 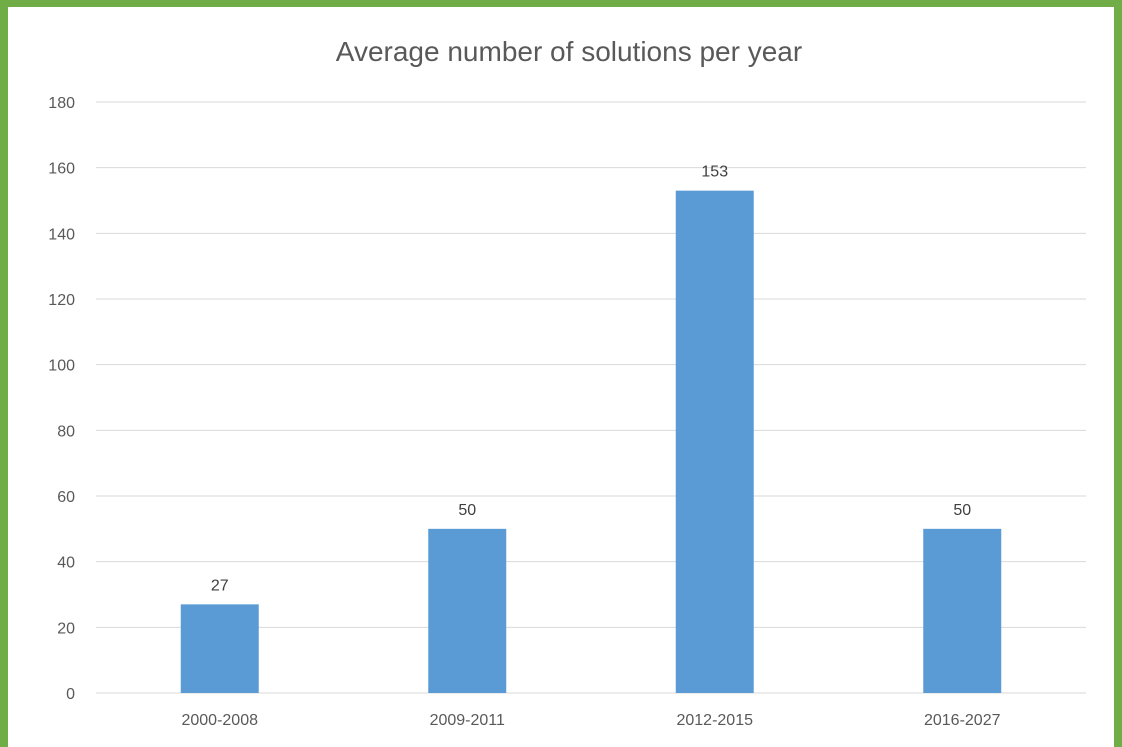 What do you see at coordinates (962, 610) in the screenshot?
I see `bar-2016-2027` at bounding box center [962, 610].